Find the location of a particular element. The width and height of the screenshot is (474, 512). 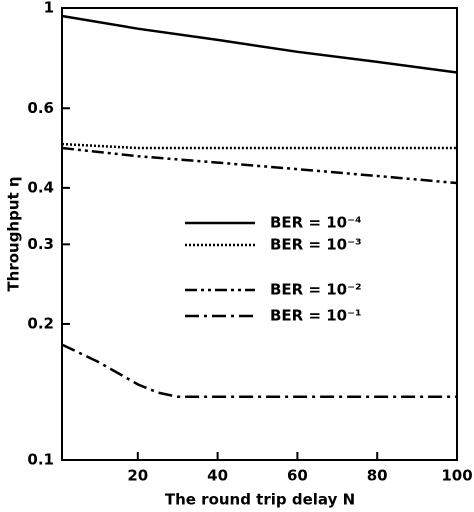

x-tick-label: 40 is located at coordinates (217, 476).